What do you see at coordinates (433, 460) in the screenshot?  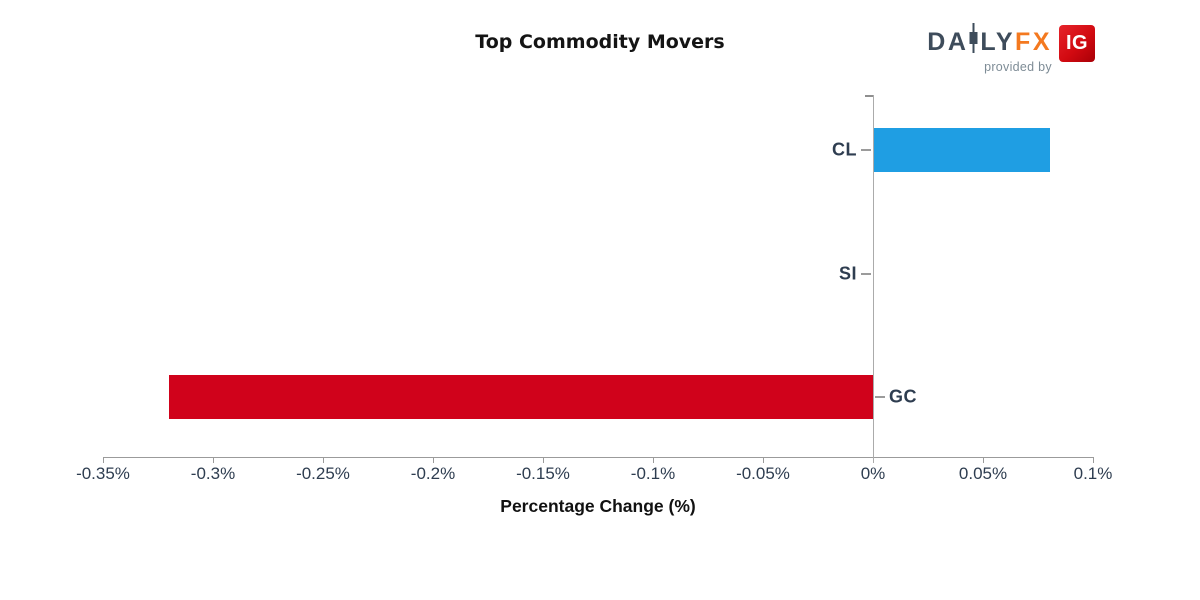 I see `x-tick--0.2%` at bounding box center [433, 460].